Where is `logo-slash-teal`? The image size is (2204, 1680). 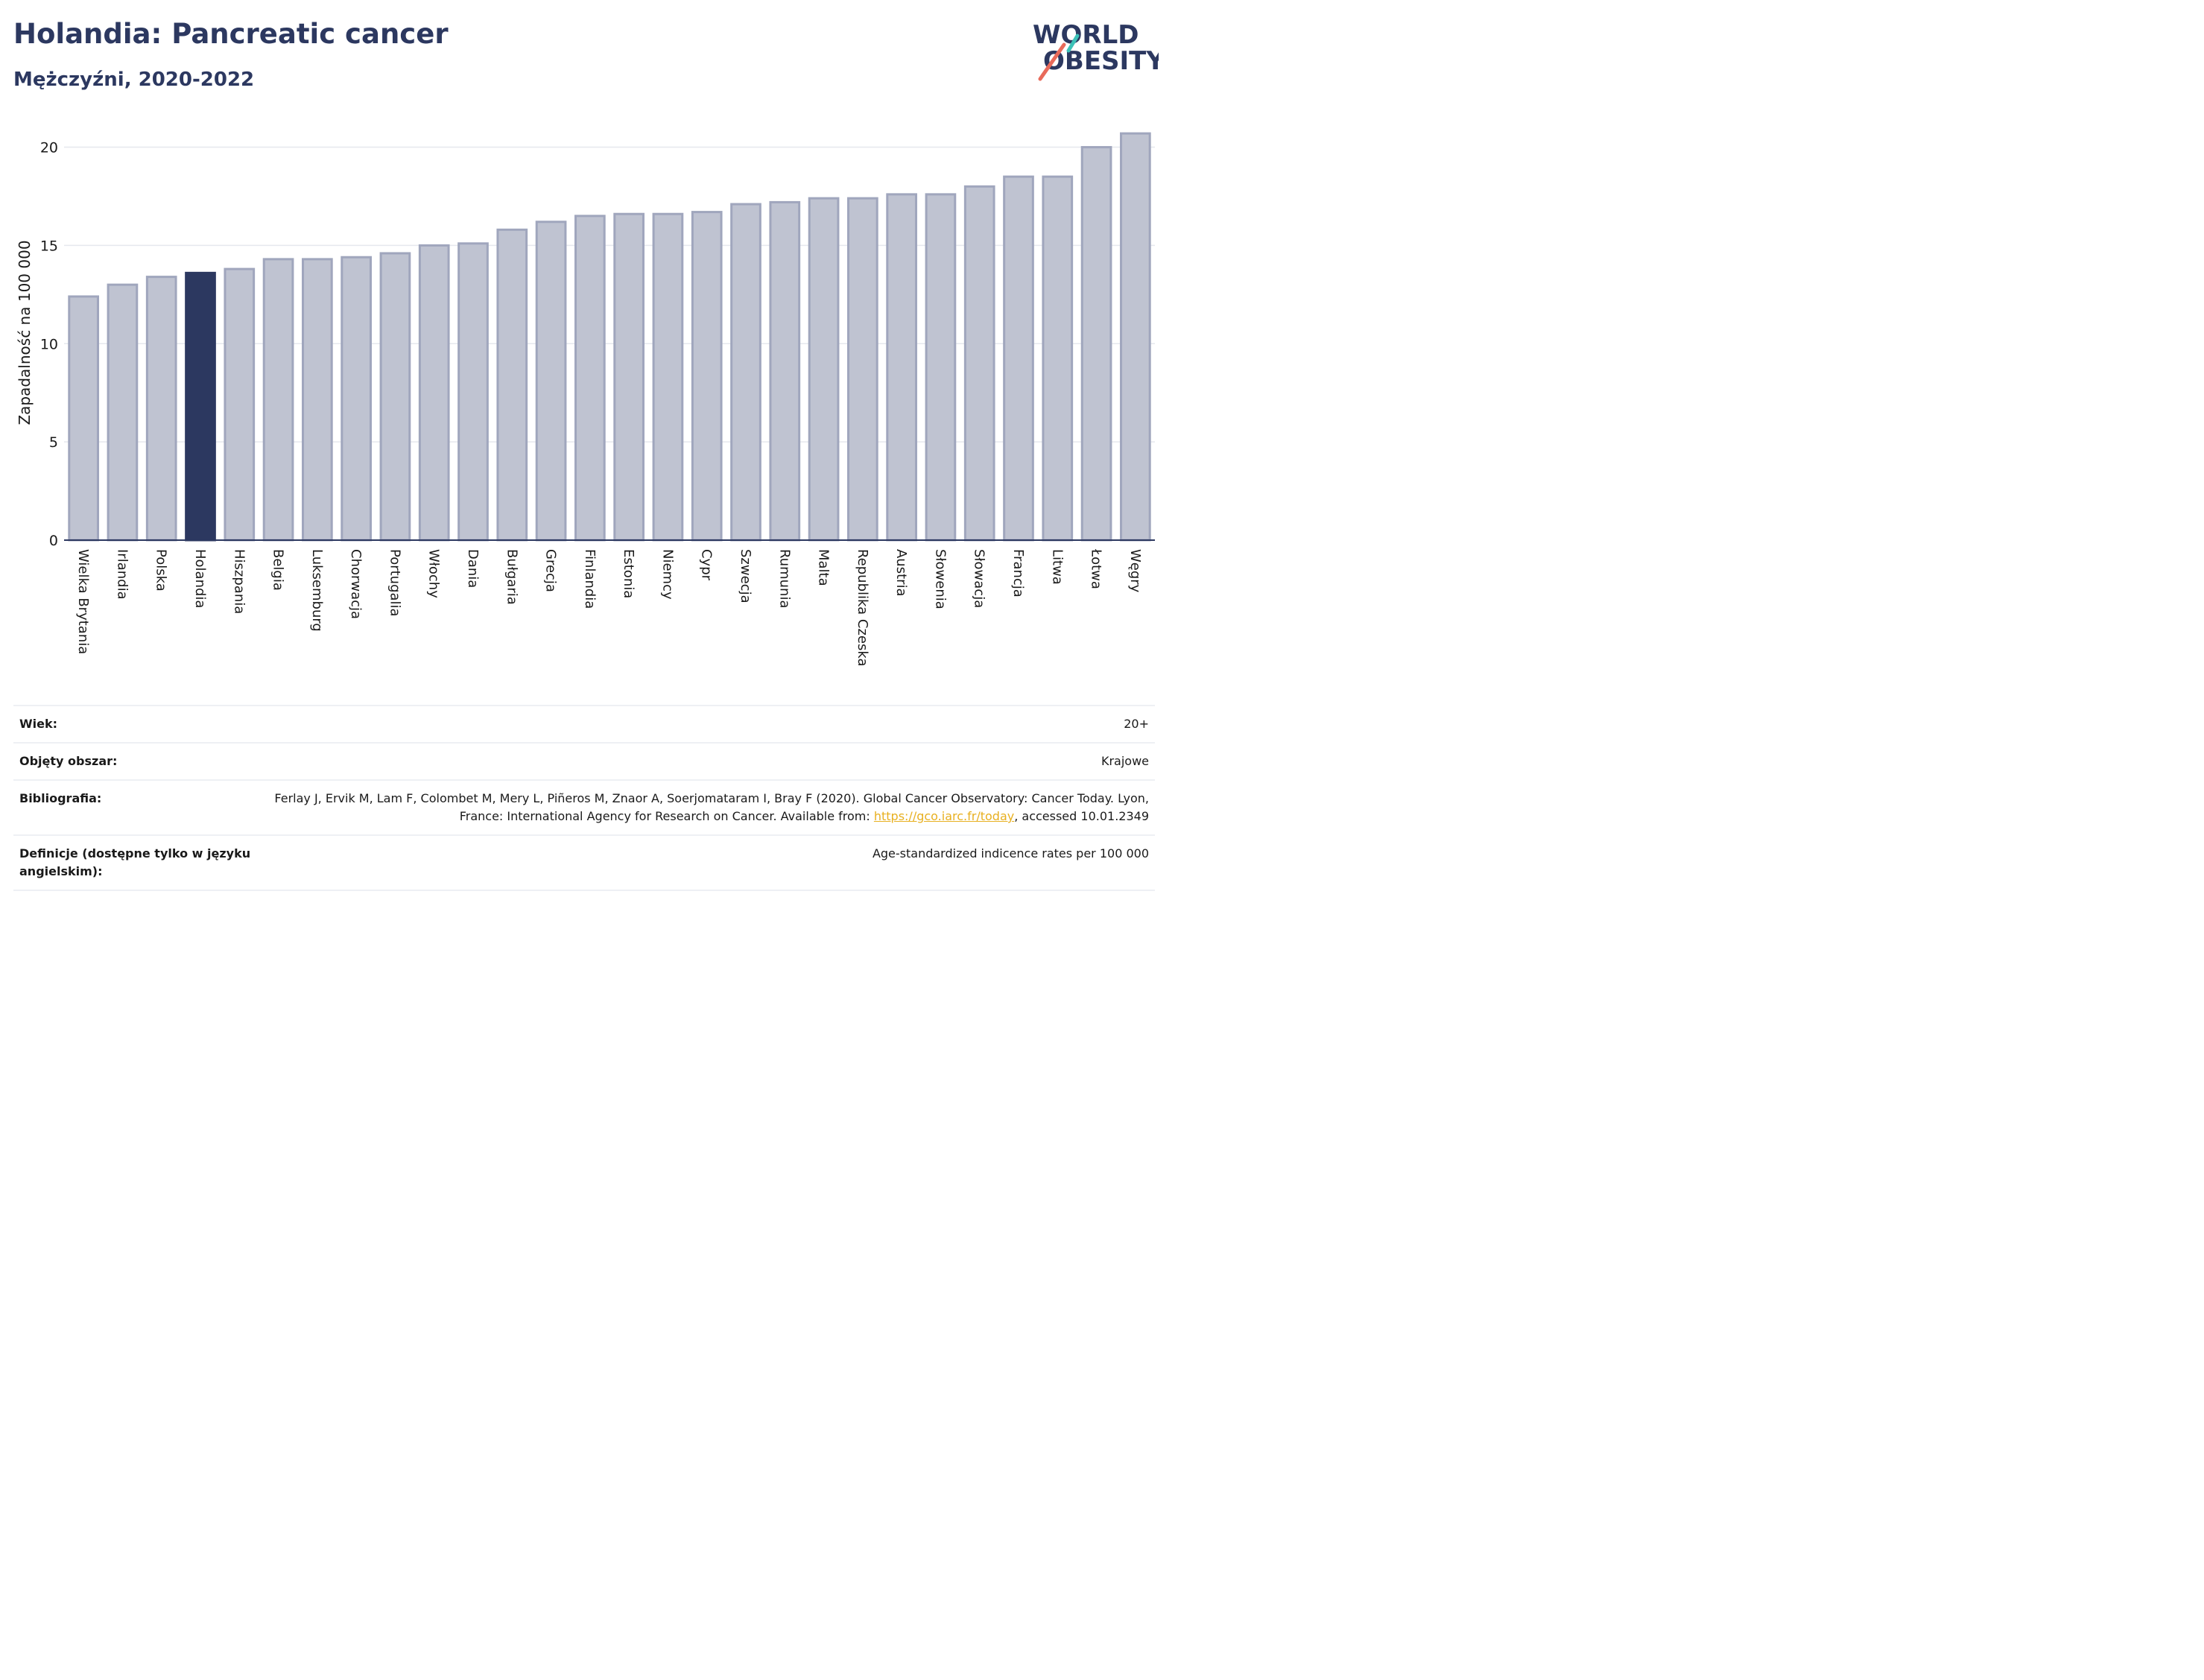 logo-slash-teal is located at coordinates (1073, 43).